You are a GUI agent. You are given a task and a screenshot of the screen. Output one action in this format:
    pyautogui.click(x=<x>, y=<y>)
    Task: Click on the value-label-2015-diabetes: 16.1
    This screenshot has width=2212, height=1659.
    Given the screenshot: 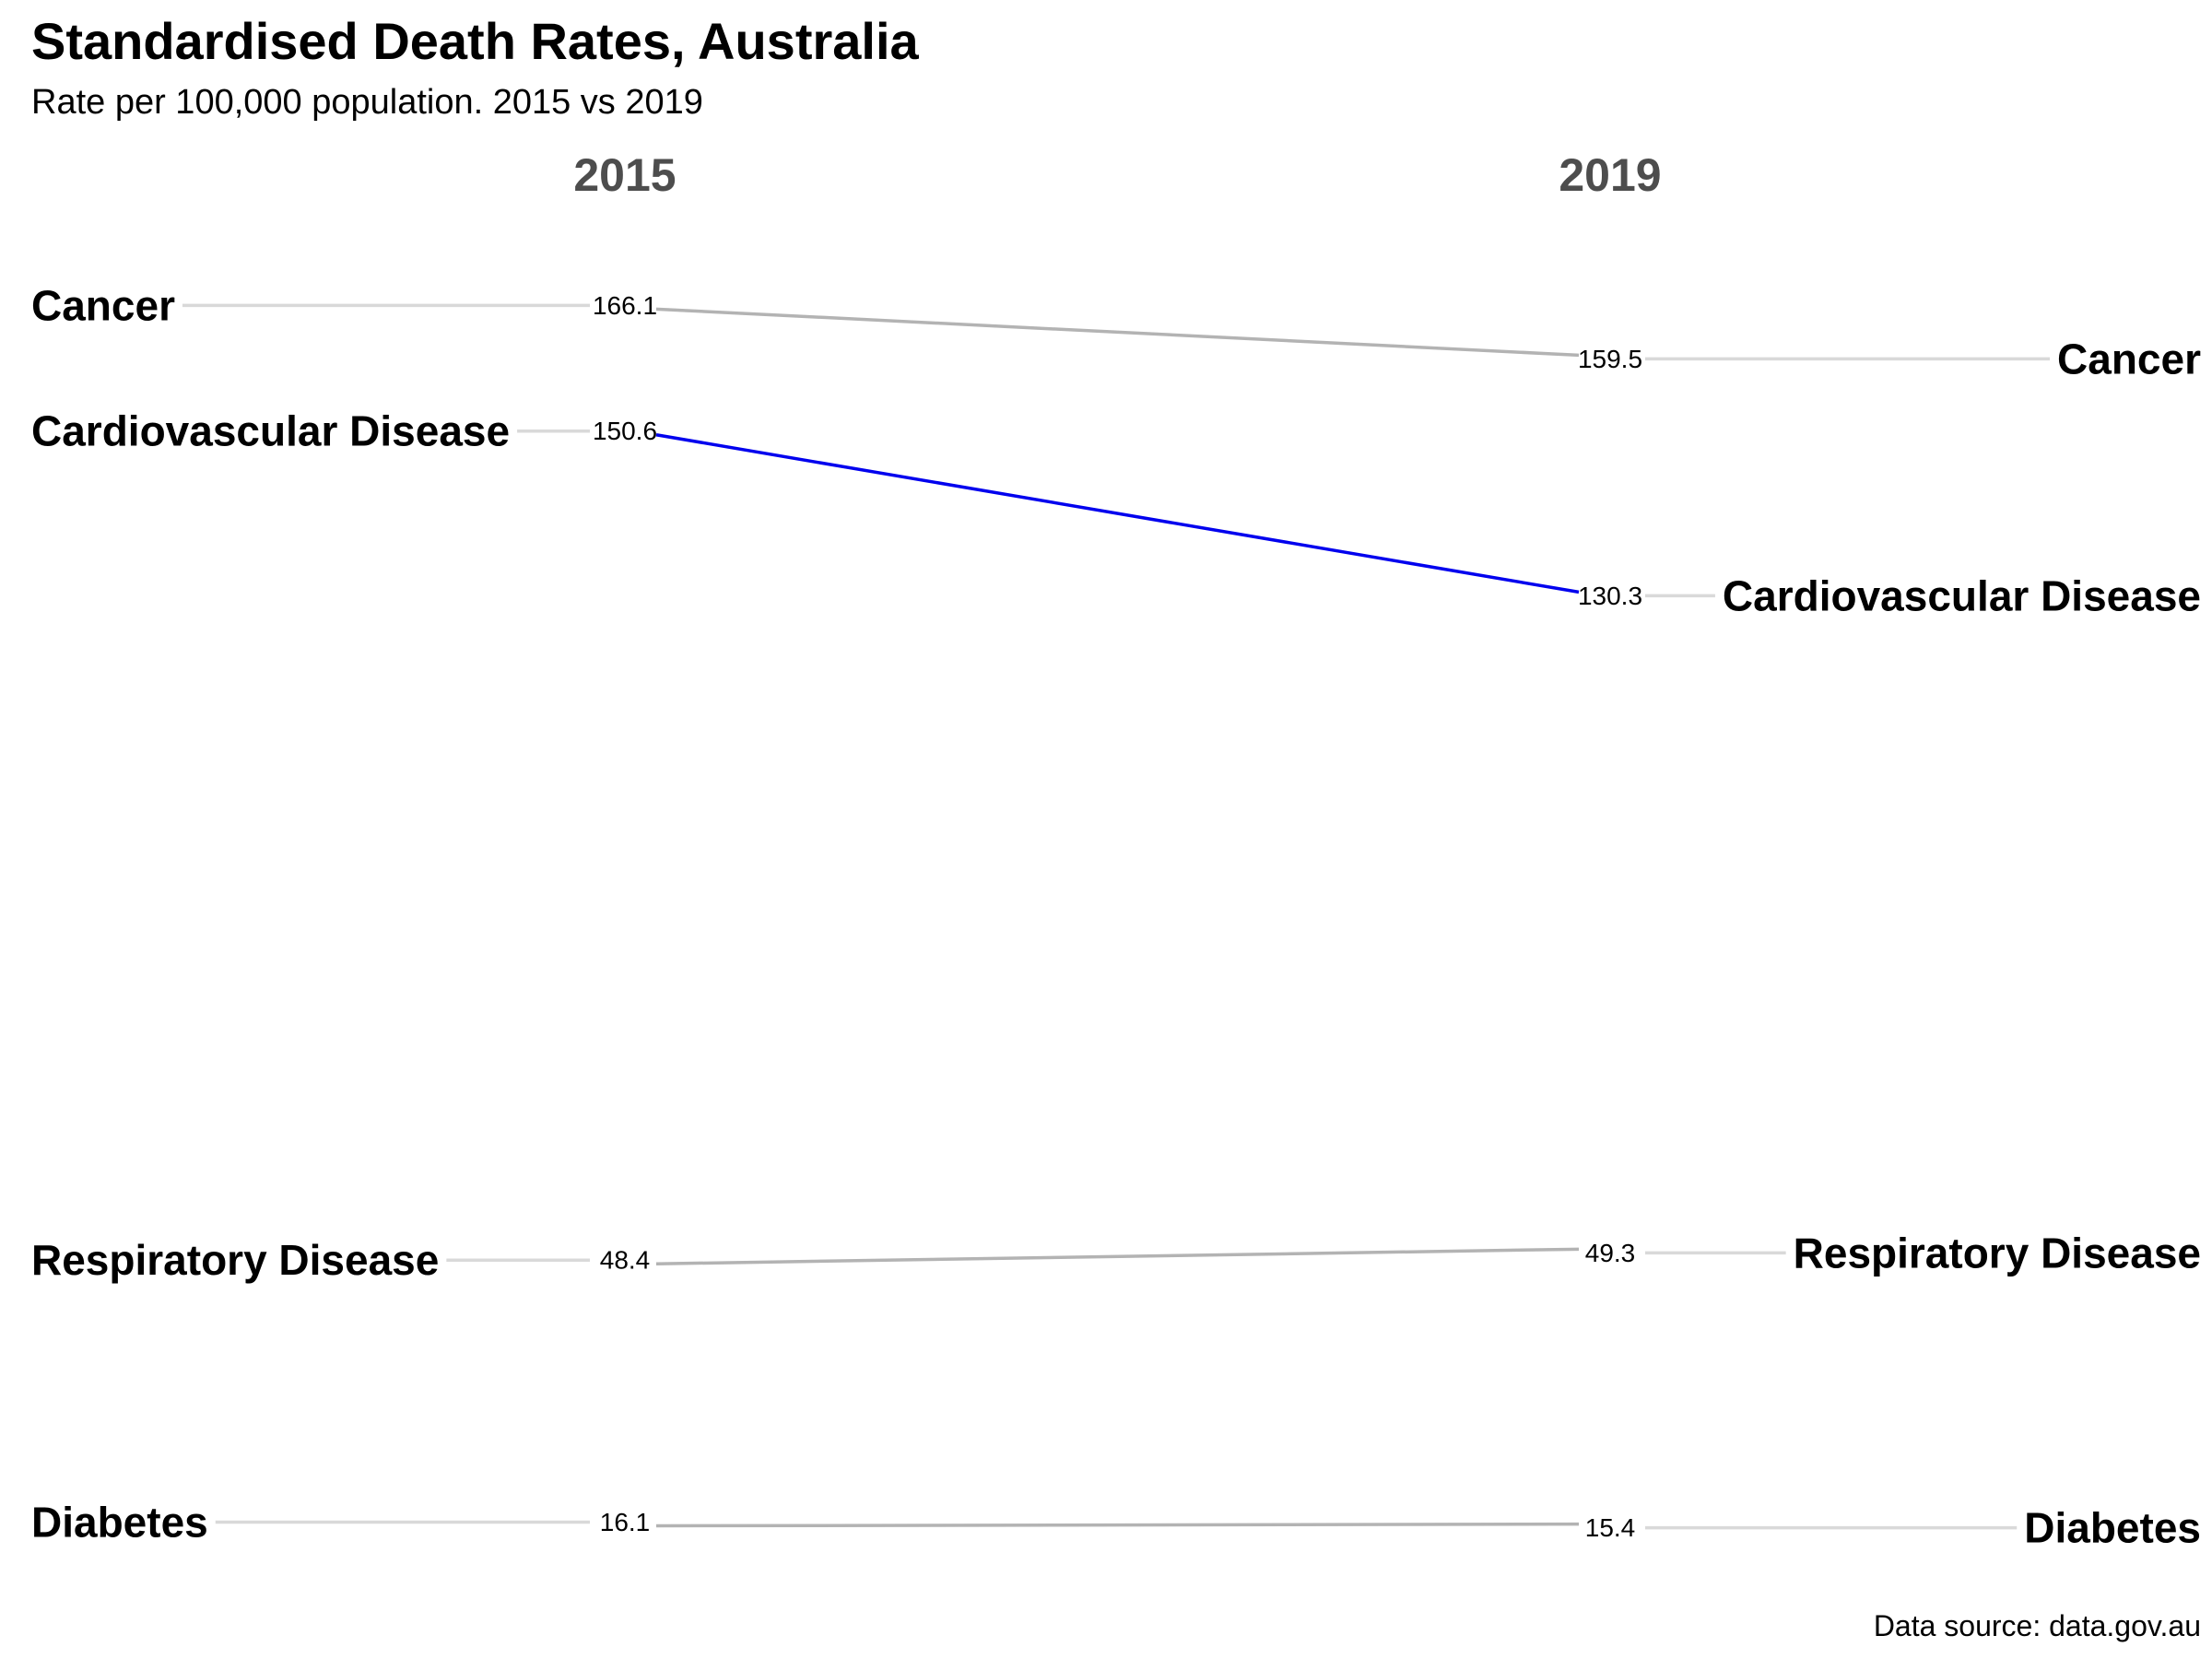 What is the action you would take?
    pyautogui.click(x=625, y=1522)
    